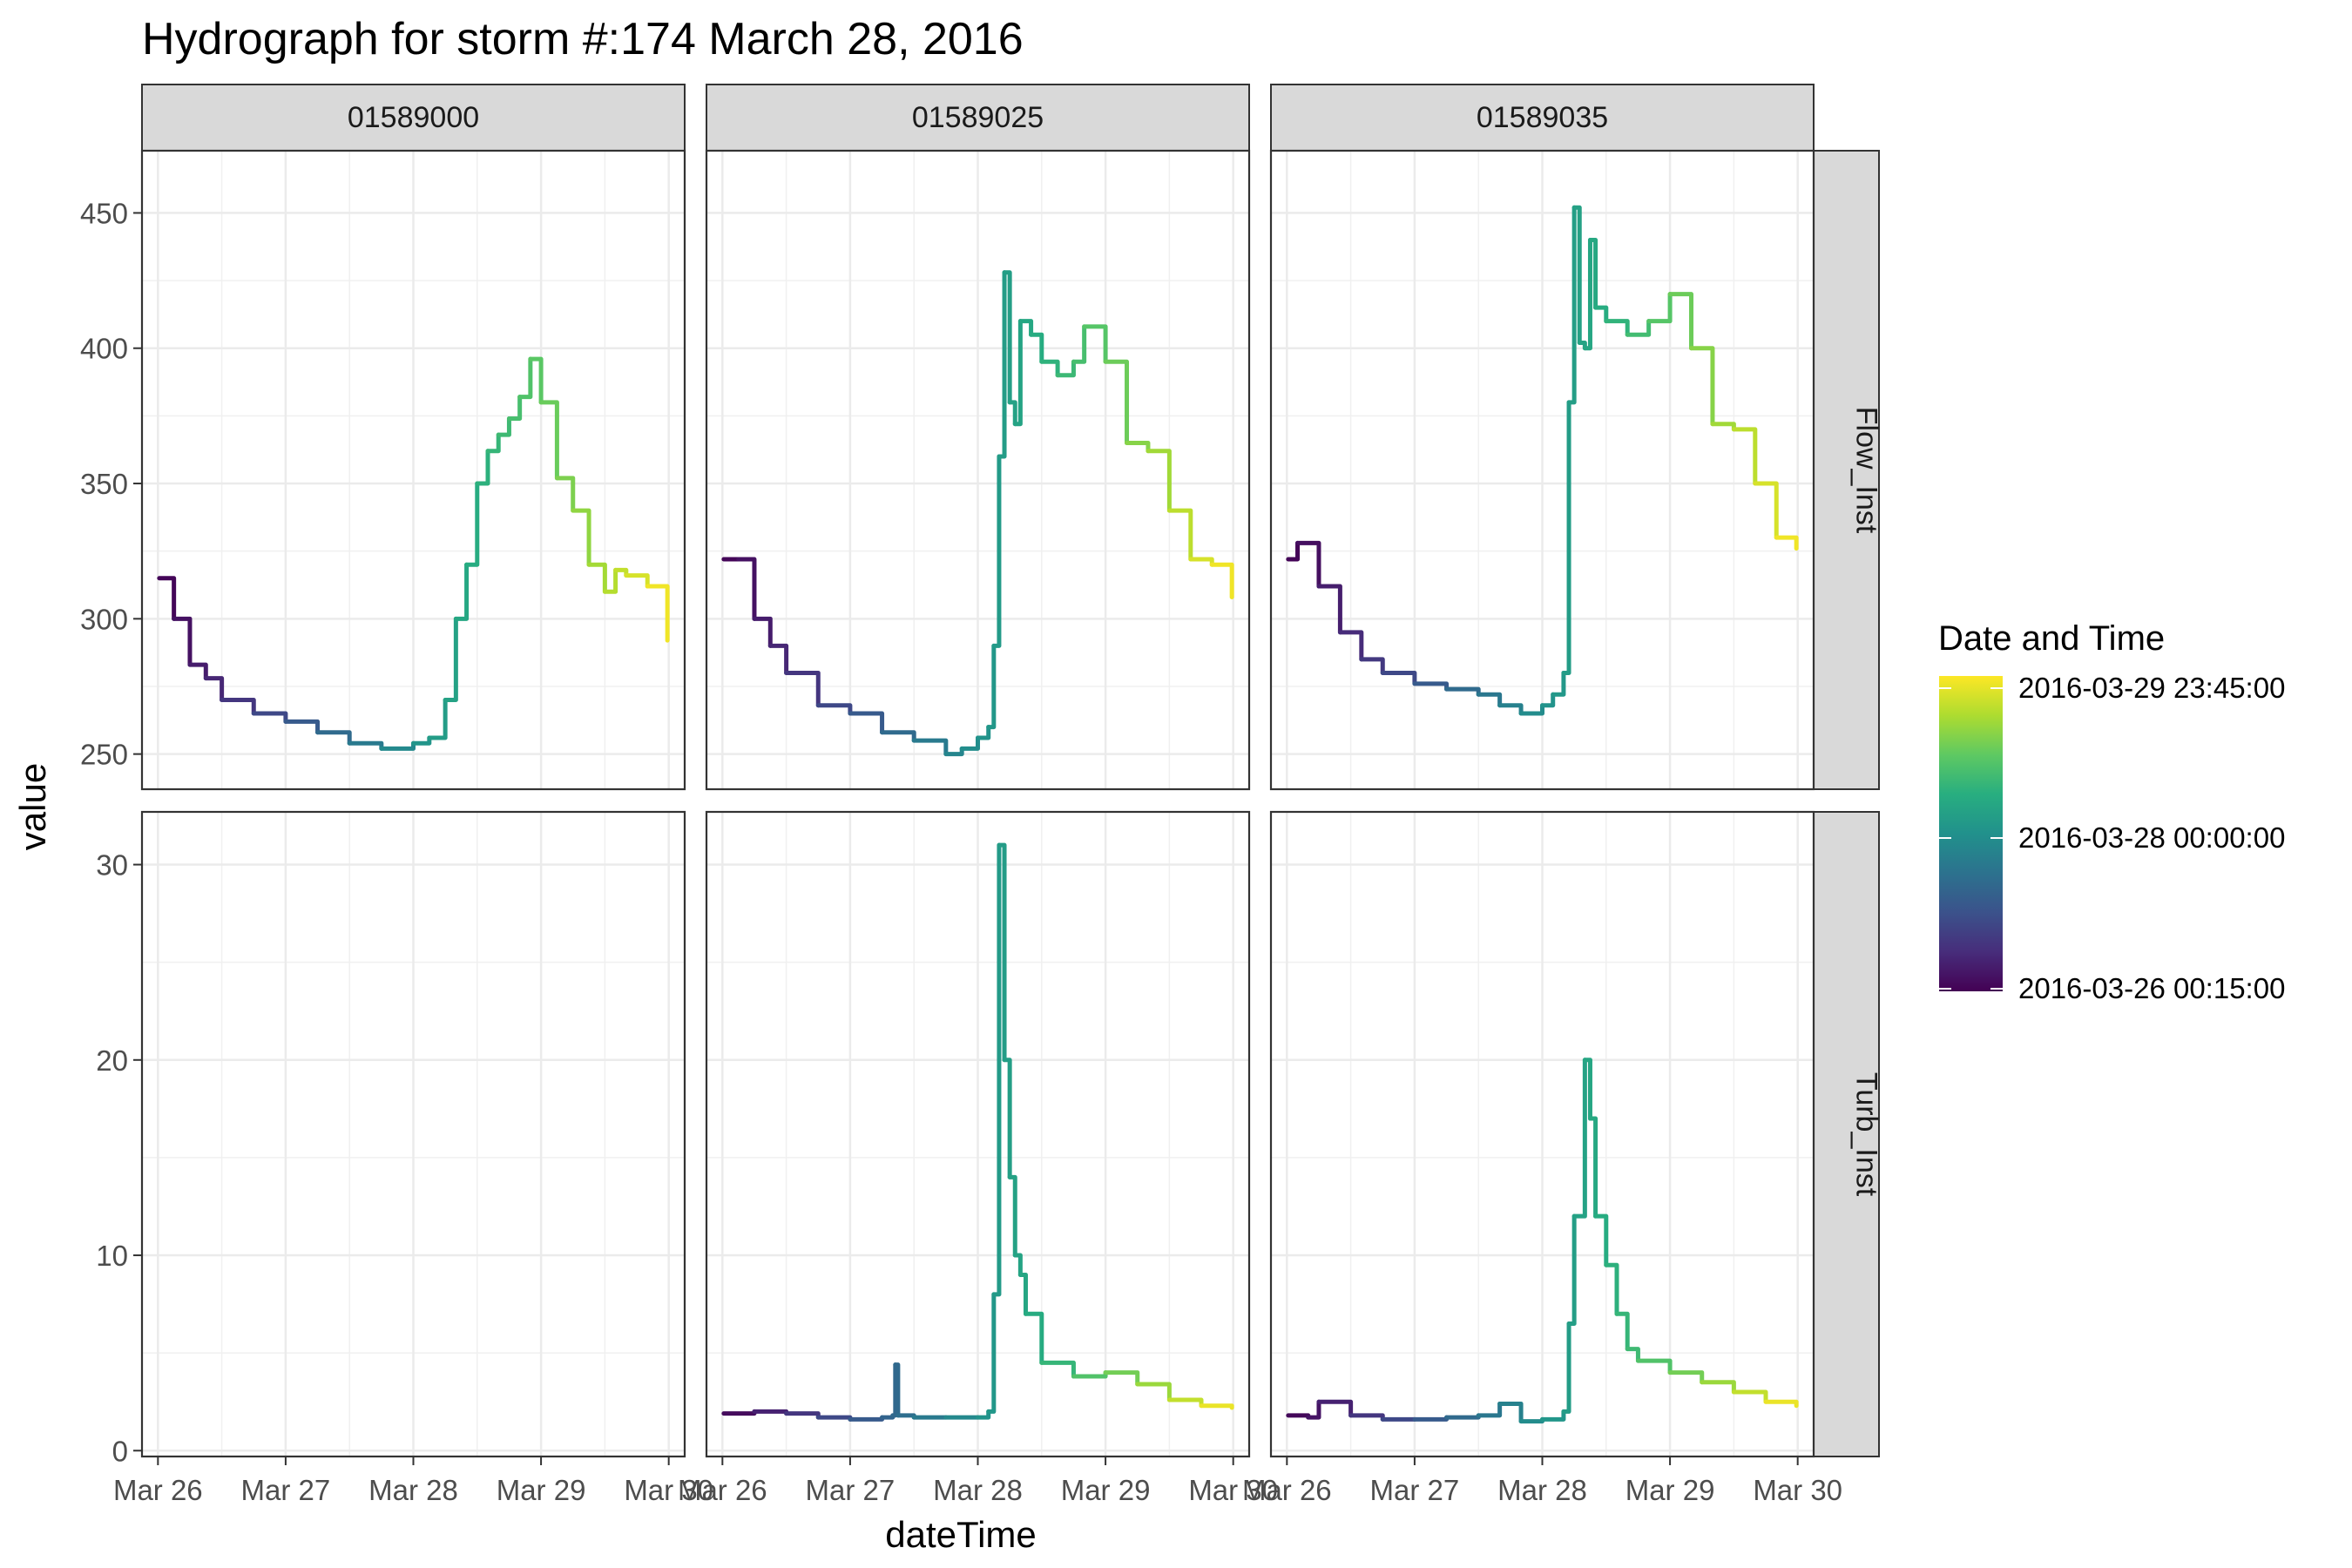 The height and width of the screenshot is (1568, 2352). I want to click on panel-01589025-Turb_Inst: Mar 26 Mar 27 Mar 28 Mar 29 Mar 30, so click(978, 1158).